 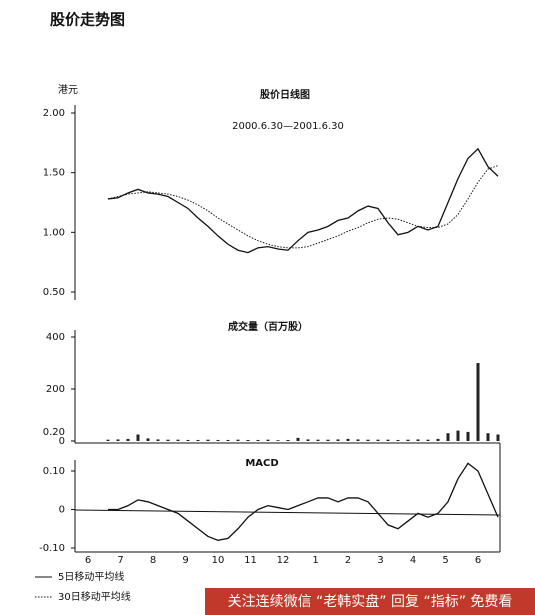 What do you see at coordinates (413, 560) in the screenshot?
I see `x-tick-label: 4` at bounding box center [413, 560].